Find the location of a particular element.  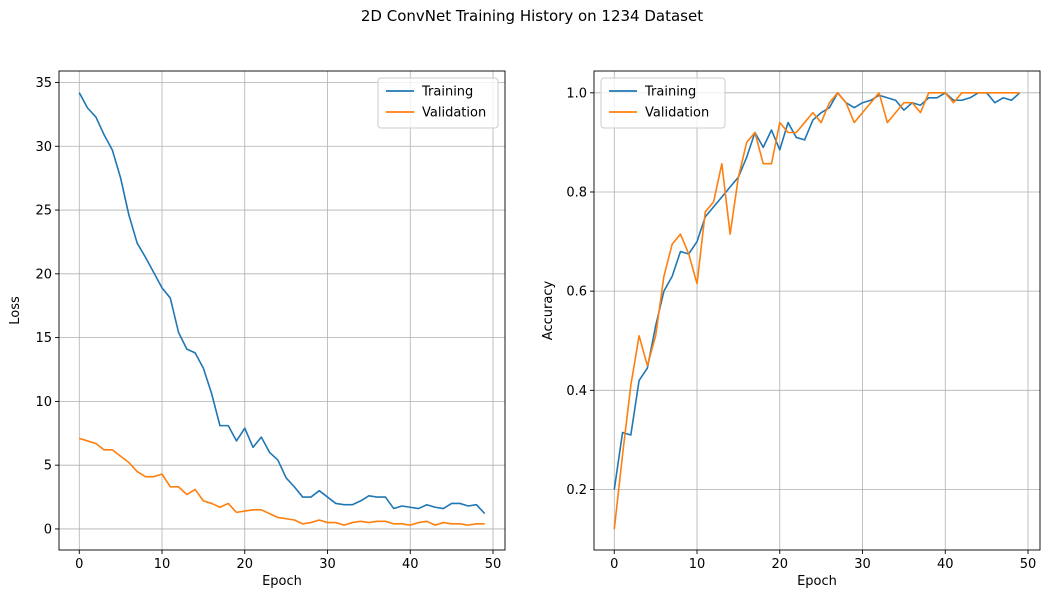

accuracy-x-tick-label: 10 is located at coordinates (697, 564).